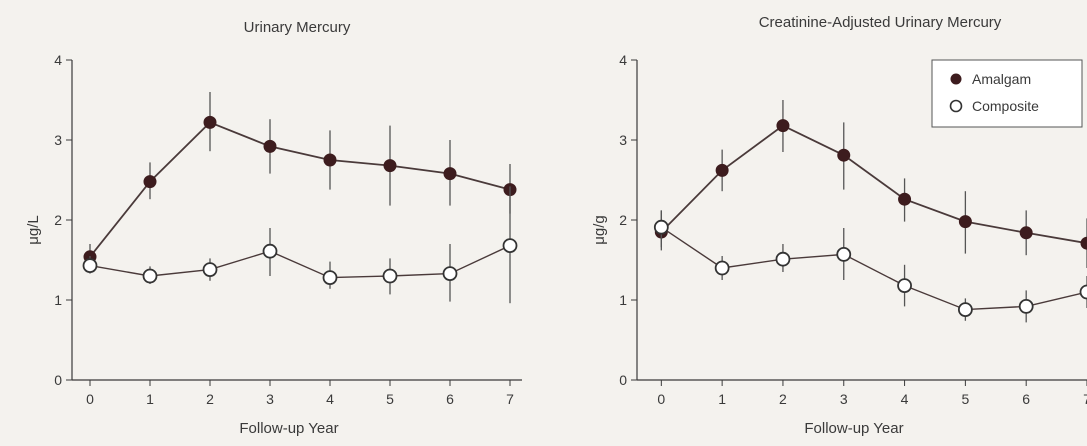 Image resolution: width=1087 pixels, height=446 pixels. What do you see at coordinates (956, 106) in the screenshot?
I see `legend-marker-open` at bounding box center [956, 106].